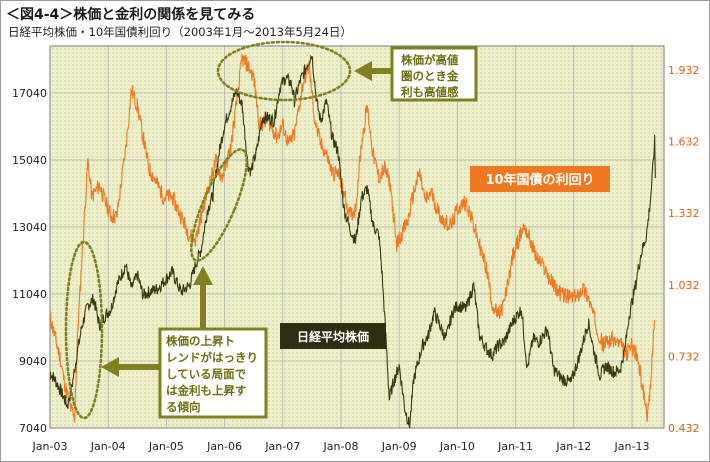  What do you see at coordinates (29, 294) in the screenshot?
I see `y-left-tick-label: 11040` at bounding box center [29, 294].